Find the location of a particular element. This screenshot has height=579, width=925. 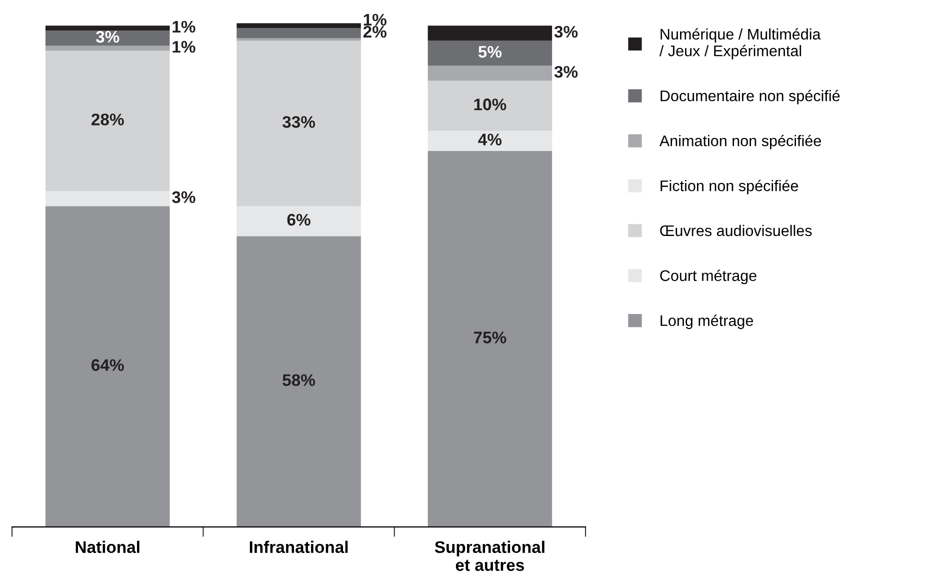

data-label: 33% is located at coordinates (299, 122).